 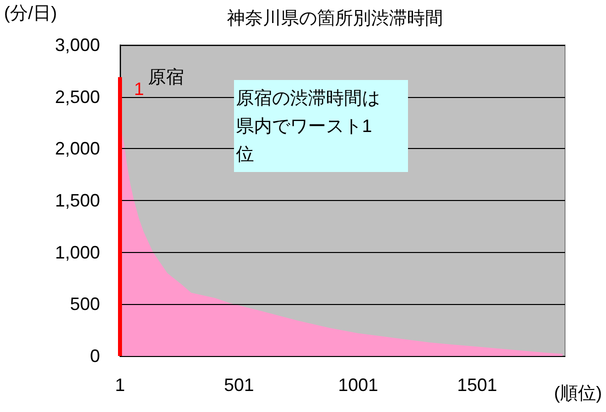 What do you see at coordinates (166, 77) in the screenshot?
I see `annotation: 原宿` at bounding box center [166, 77].